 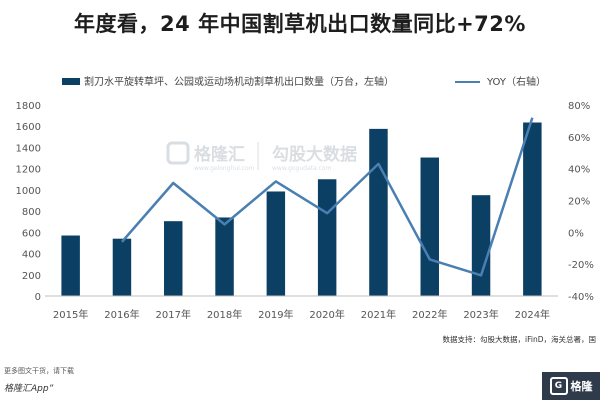 I want to click on footer: 更多图文干货，请下载 格隆汇App” G 格隆, so click(x=300, y=376).